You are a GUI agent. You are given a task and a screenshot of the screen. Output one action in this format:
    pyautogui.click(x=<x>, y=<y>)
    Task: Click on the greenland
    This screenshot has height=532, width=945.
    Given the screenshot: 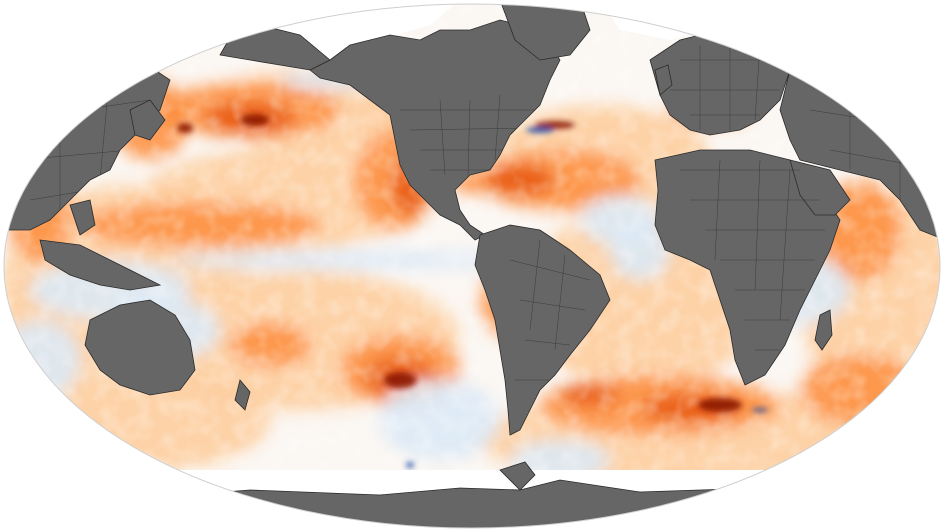 What is the action you would take?
    pyautogui.click(x=545, y=32)
    